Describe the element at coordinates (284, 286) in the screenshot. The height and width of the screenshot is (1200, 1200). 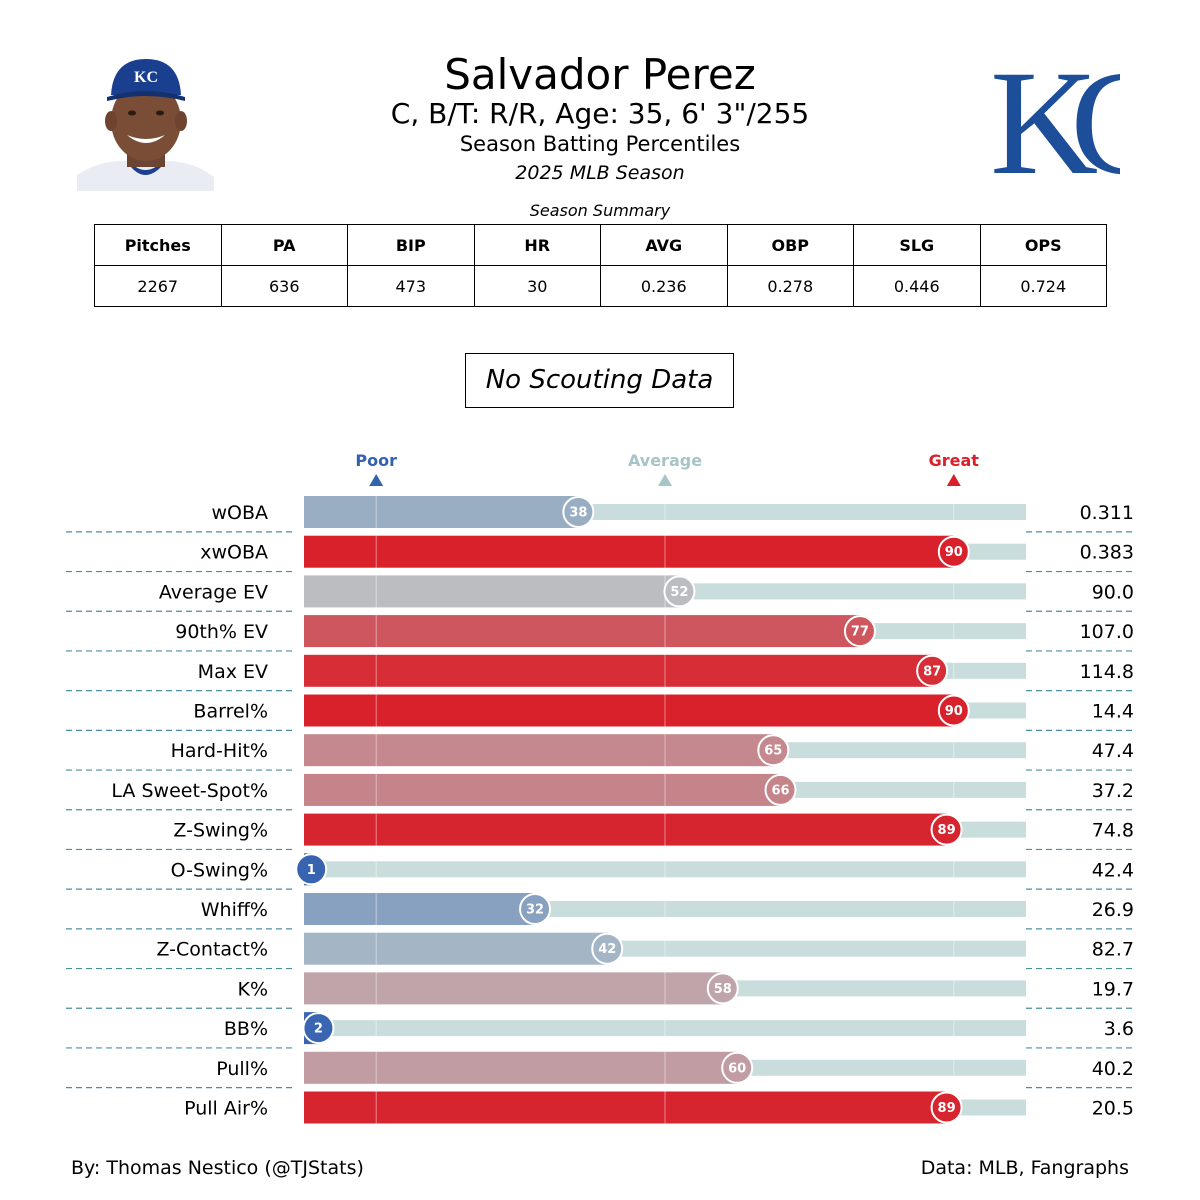
I see `summary-value-cell: 636` at that location.